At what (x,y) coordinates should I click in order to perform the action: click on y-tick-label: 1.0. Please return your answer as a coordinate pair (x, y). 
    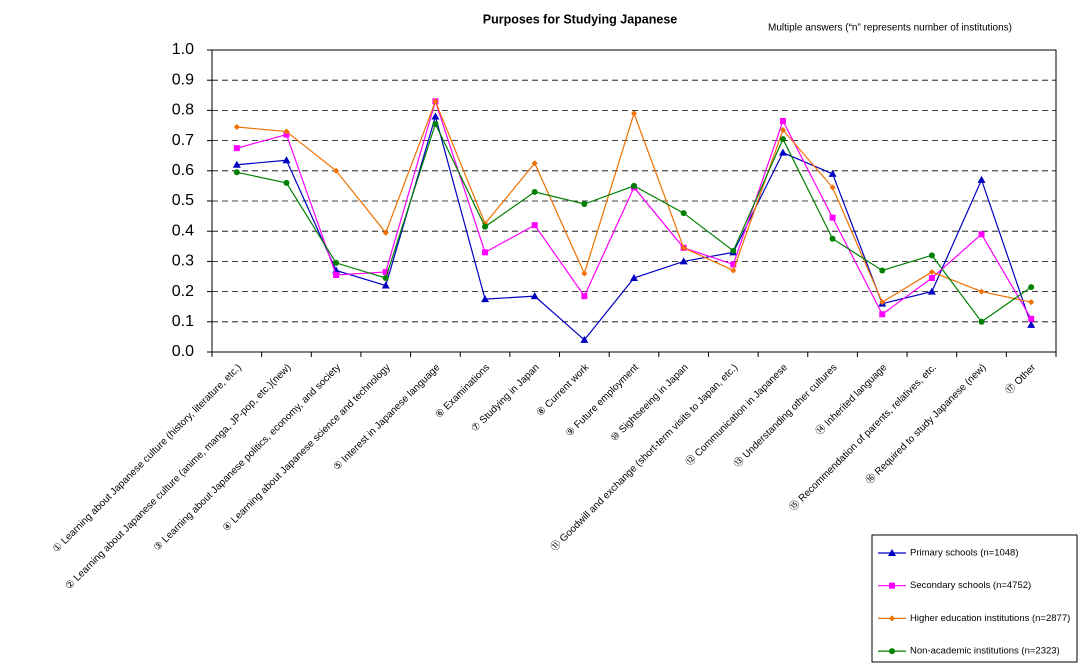
    Looking at the image, I should click on (183, 49).